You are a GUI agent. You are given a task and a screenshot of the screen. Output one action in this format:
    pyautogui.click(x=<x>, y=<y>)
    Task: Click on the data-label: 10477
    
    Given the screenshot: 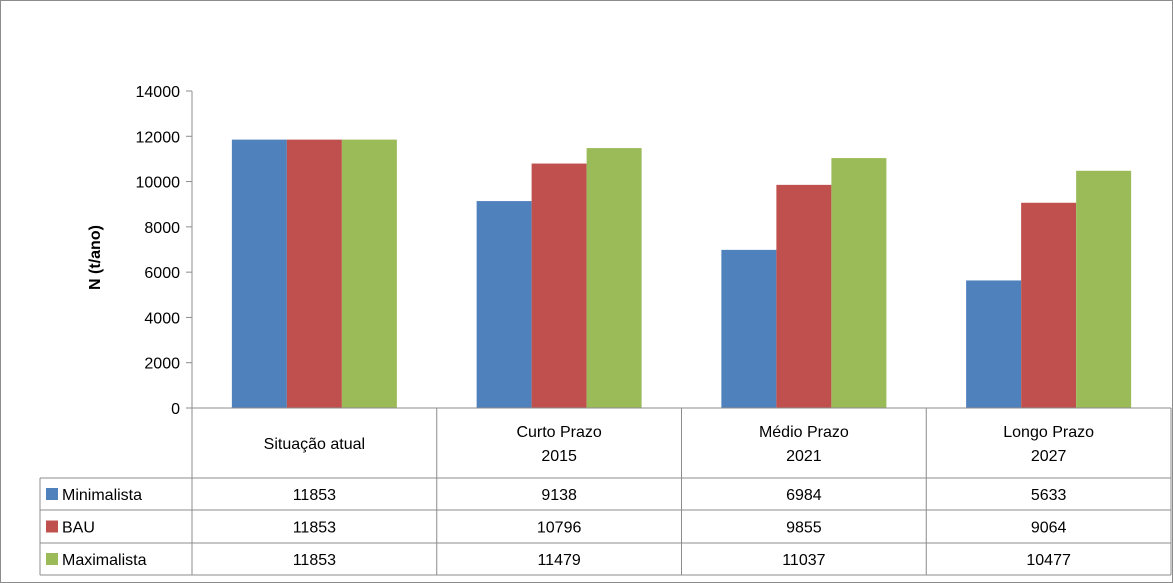 What is the action you would take?
    pyautogui.click(x=1048, y=560)
    